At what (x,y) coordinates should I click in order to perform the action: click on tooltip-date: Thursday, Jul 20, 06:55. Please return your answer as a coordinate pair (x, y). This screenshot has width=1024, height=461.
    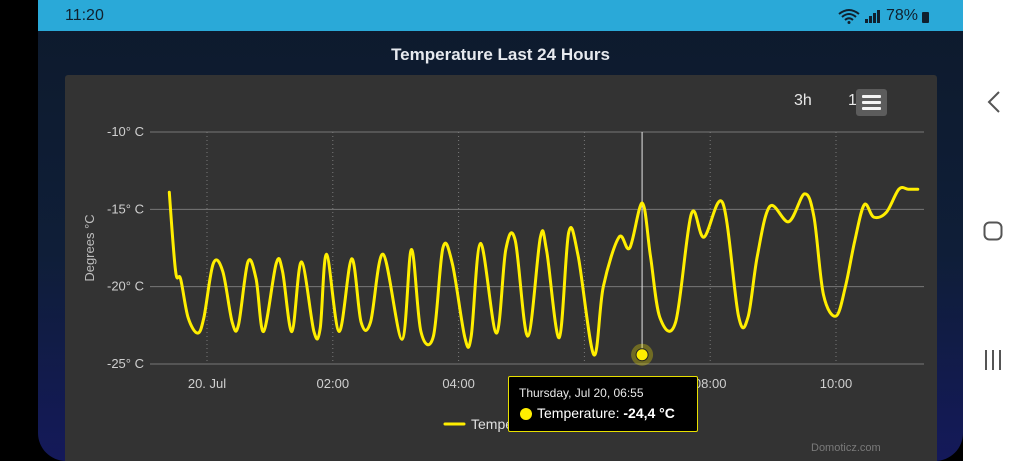
    Looking at the image, I should click on (581, 393).